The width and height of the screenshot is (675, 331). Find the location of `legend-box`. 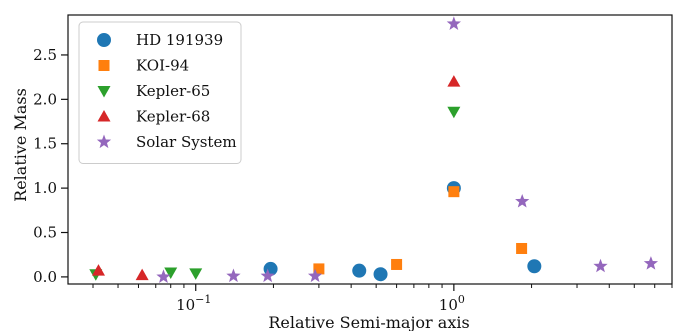

legend-box is located at coordinates (160, 92).